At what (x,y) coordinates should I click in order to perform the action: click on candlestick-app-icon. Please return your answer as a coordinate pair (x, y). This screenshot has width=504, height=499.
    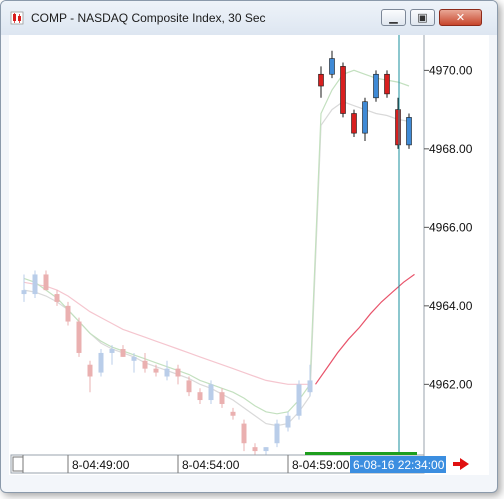
    Looking at the image, I should click on (17, 18).